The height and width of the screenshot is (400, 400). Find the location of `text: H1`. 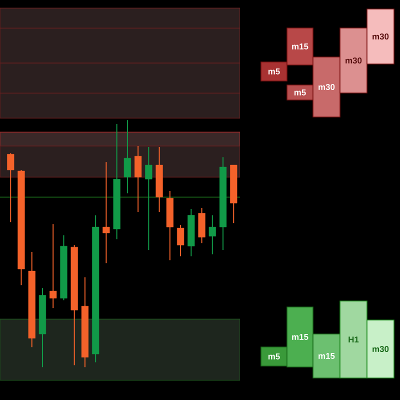

text: H1 is located at coordinates (353, 339).